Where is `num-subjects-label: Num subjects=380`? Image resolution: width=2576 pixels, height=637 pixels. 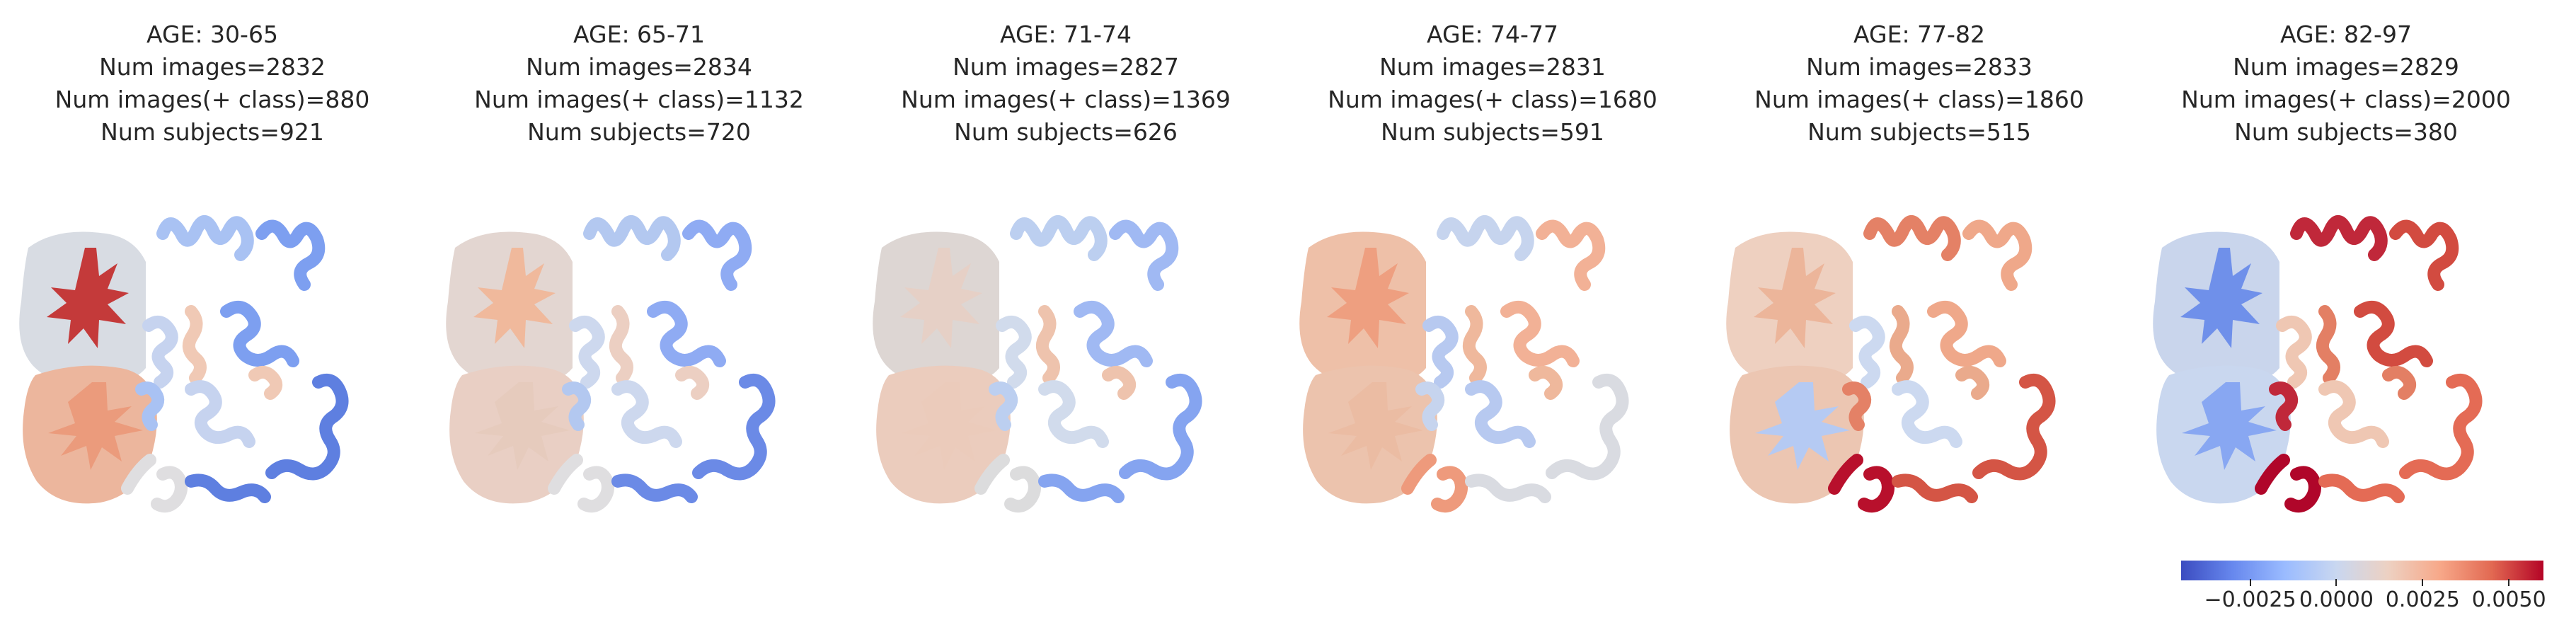
num-subjects-label: Num subjects=380 is located at coordinates (2346, 132).